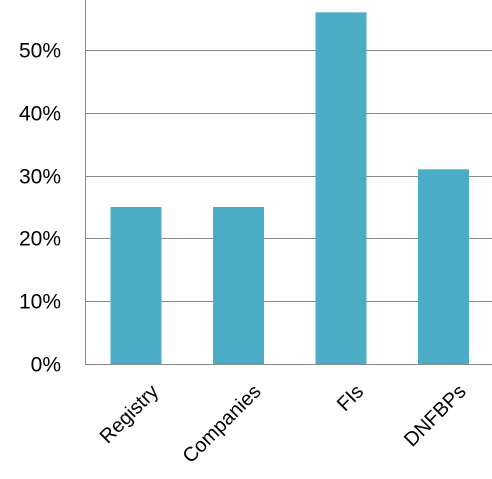 Image resolution: width=492 pixels, height=479 pixels. Describe the element at coordinates (46, 365) in the screenshot. I see `y-tick-label: 0%` at that location.